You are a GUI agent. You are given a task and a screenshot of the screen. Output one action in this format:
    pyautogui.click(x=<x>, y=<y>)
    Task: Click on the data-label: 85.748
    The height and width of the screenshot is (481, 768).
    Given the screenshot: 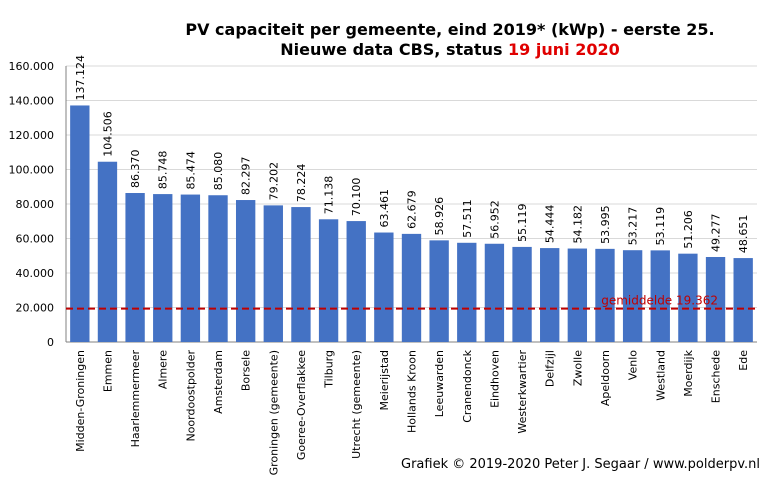 What is the action you would take?
    pyautogui.click(x=163, y=170)
    